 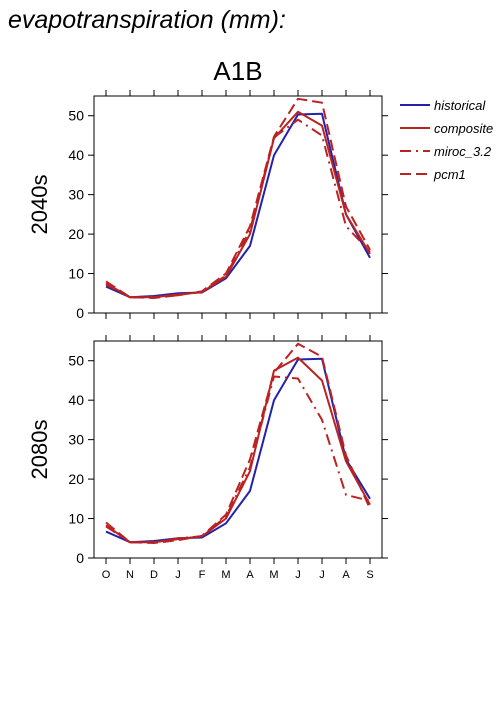 I want to click on series-line-historical, so click(x=238, y=450).